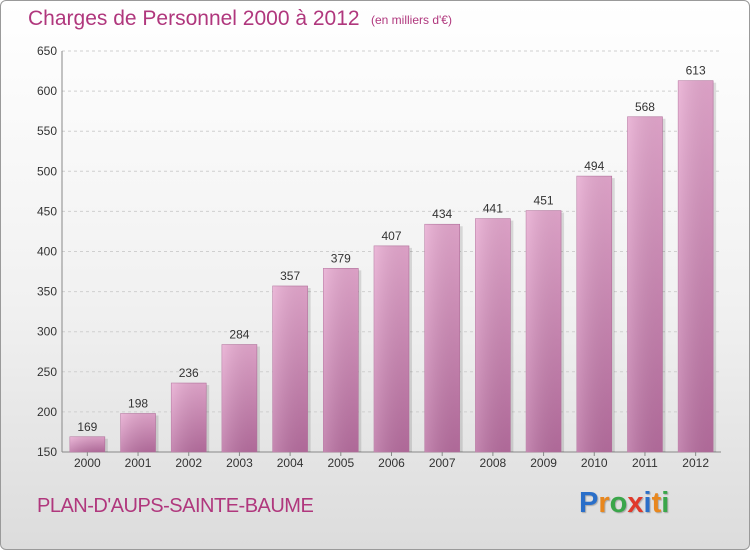  I want to click on data-label: 236, so click(189, 373).